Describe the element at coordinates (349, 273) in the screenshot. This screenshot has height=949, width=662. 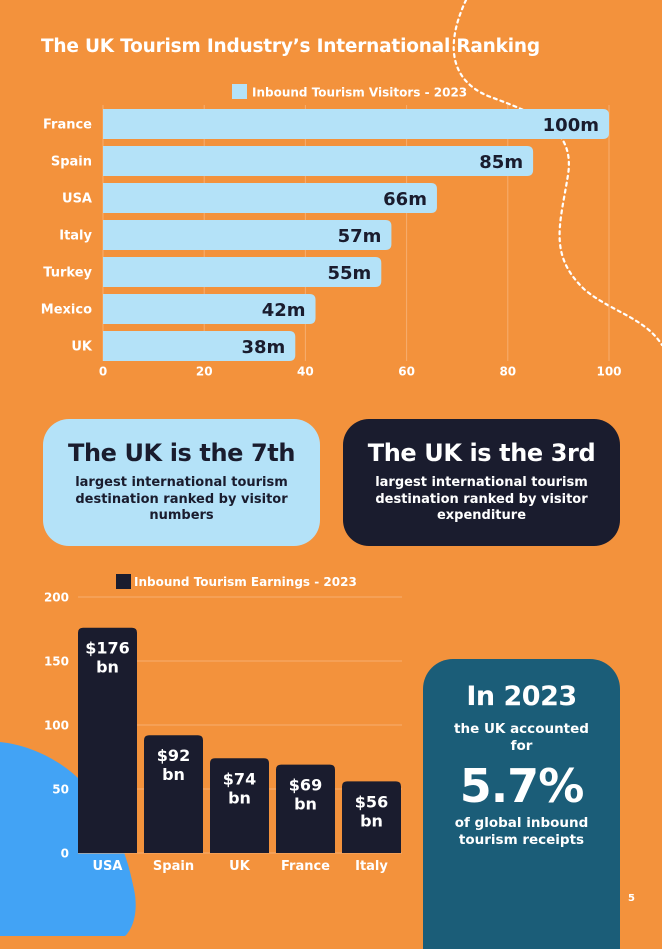
I see `value-label: 55m` at that location.